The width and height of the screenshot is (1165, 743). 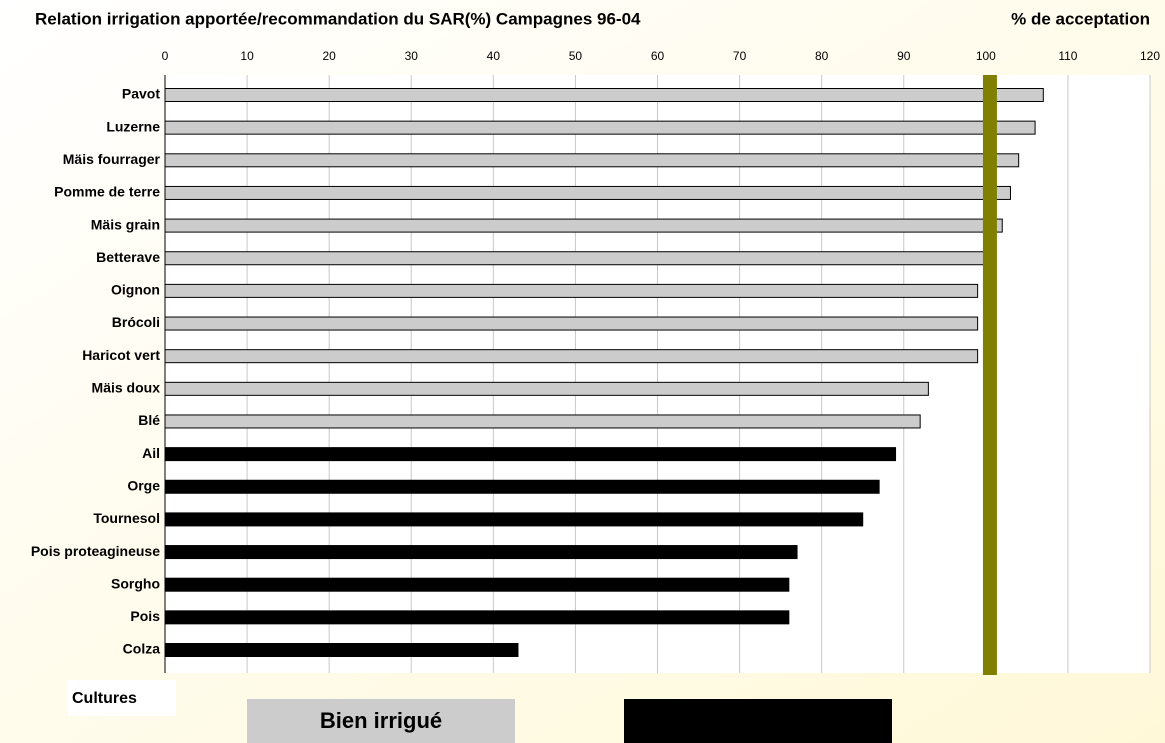 I want to click on y-tick-label: Luzerne, so click(x=133, y=126).